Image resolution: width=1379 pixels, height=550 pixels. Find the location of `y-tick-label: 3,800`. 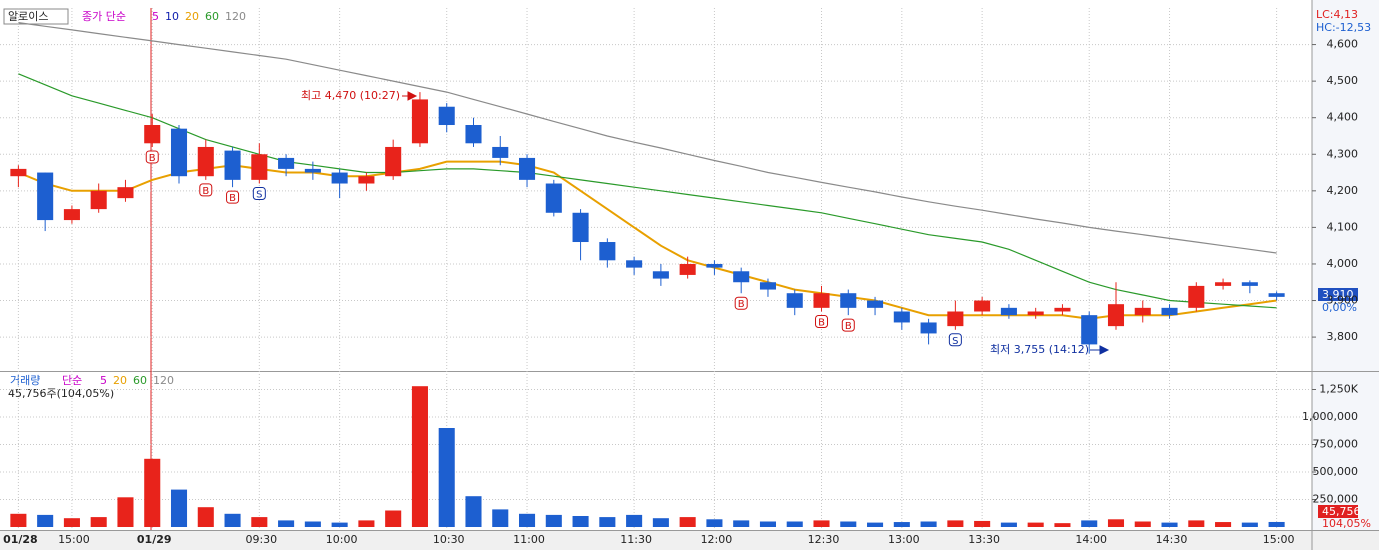

y-tick-label: 3,800 is located at coordinates (1343, 336).